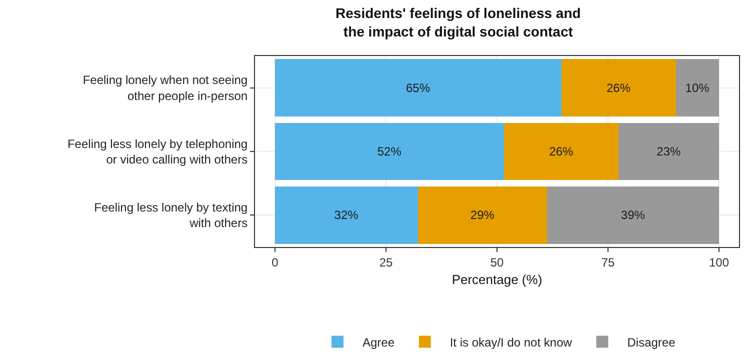 The height and width of the screenshot is (362, 745). What do you see at coordinates (157, 151) in the screenshot?
I see `y-tick-label: Feeling less lonely by telephoning or video calling with others` at bounding box center [157, 151].